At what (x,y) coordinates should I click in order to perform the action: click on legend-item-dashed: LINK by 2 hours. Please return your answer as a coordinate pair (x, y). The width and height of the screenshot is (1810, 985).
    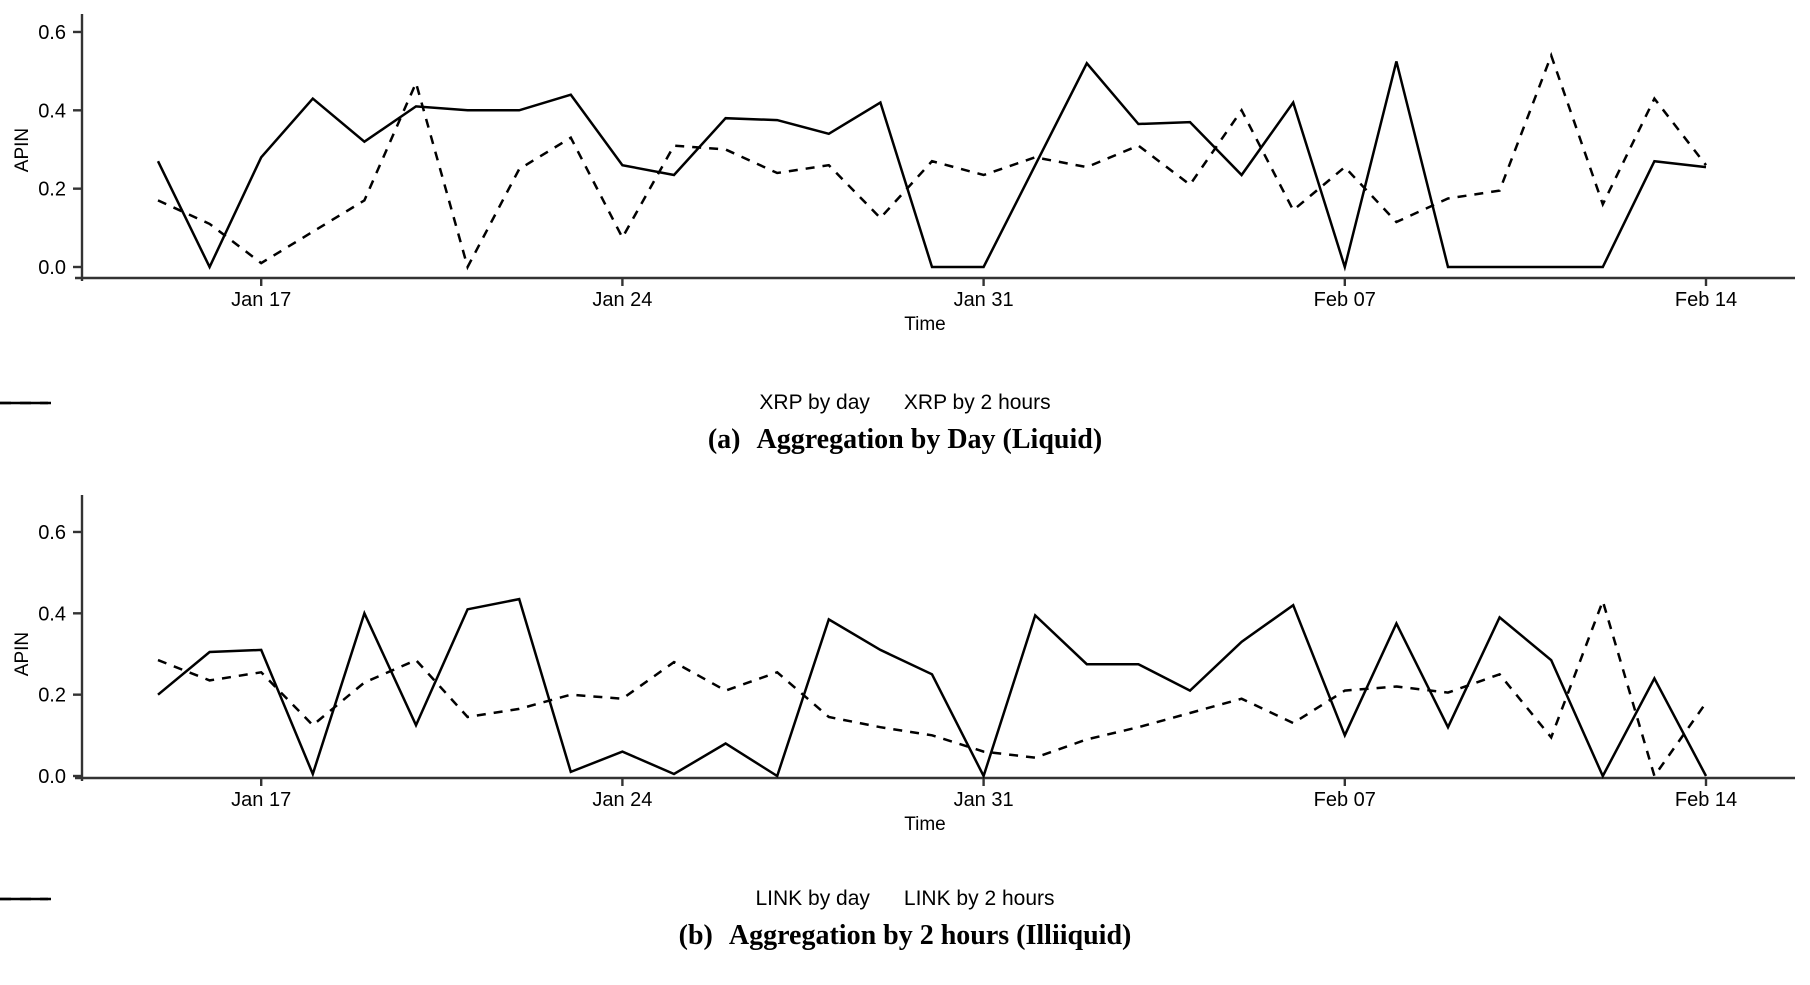
    Looking at the image, I should click on (527, 899).